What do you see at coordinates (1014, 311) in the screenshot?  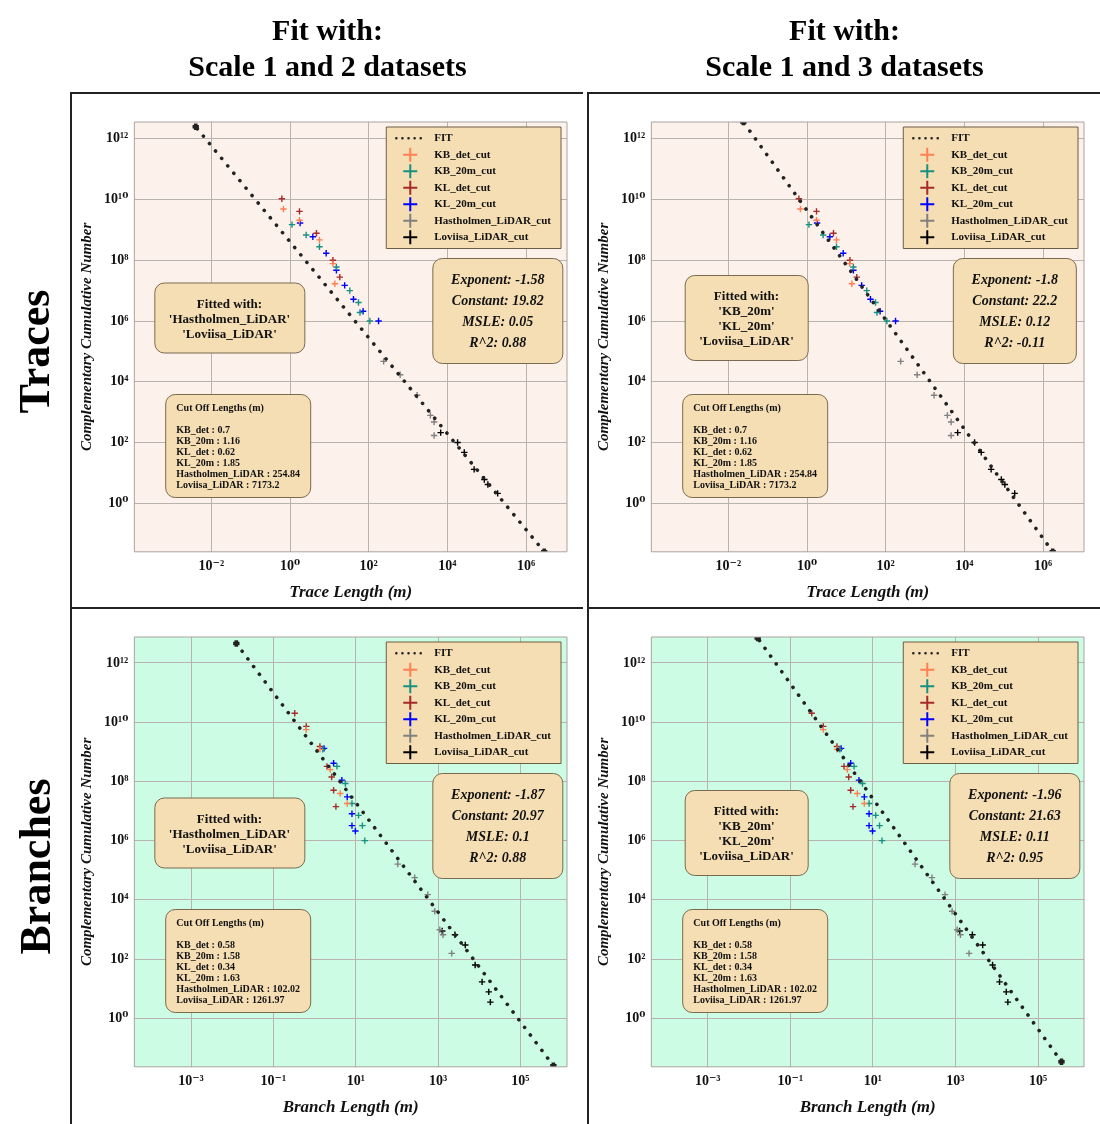 I see `annotation: Exponent: -1.8 Constant: 22.2 MSLE: 0.12 R^2: -0.11` at bounding box center [1014, 311].